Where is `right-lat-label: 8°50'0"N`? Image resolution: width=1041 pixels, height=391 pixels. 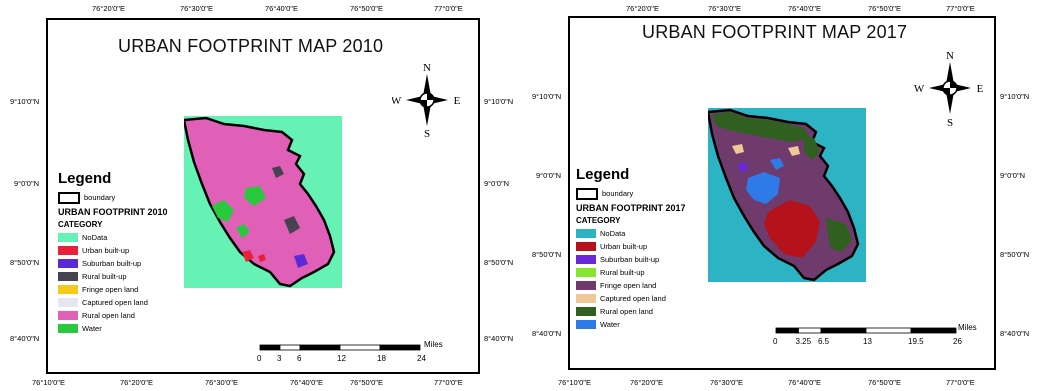
right-lat-label: 8°50'0"N is located at coordinates (499, 262).